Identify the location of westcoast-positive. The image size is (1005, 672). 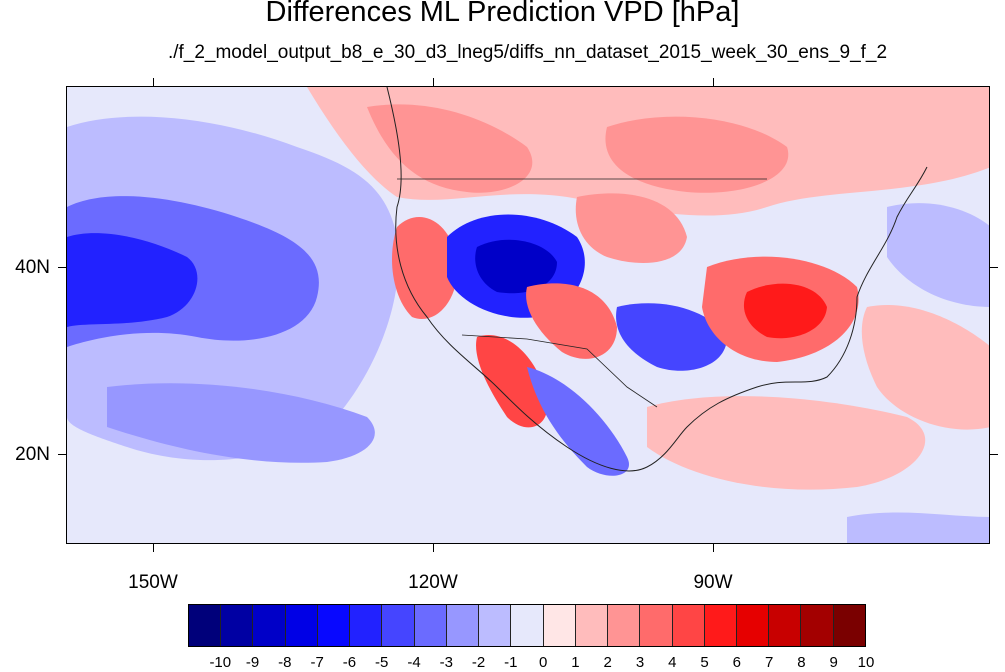
(425, 268).